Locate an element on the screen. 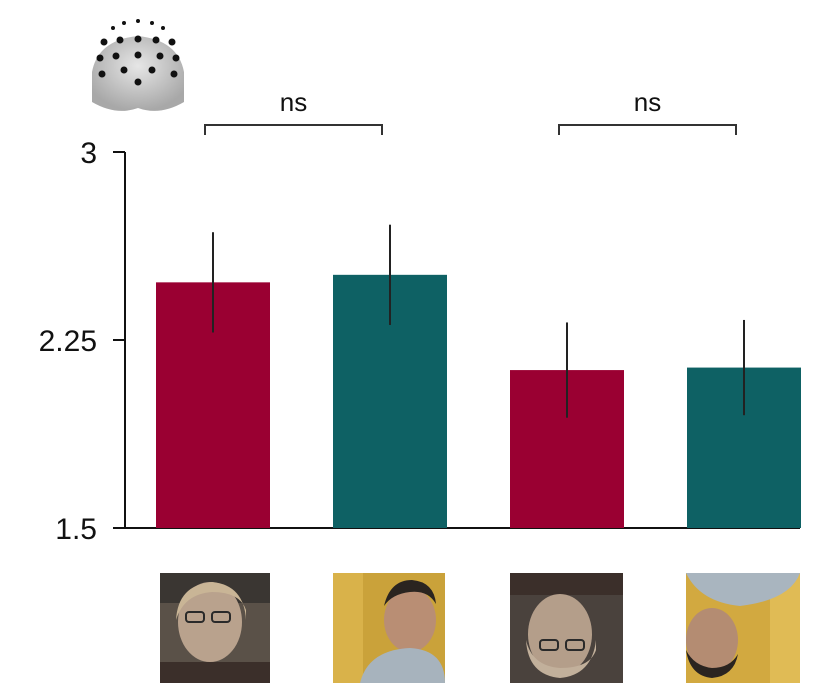  inverted-face-woman-photo-icon is located at coordinates (566, 628).